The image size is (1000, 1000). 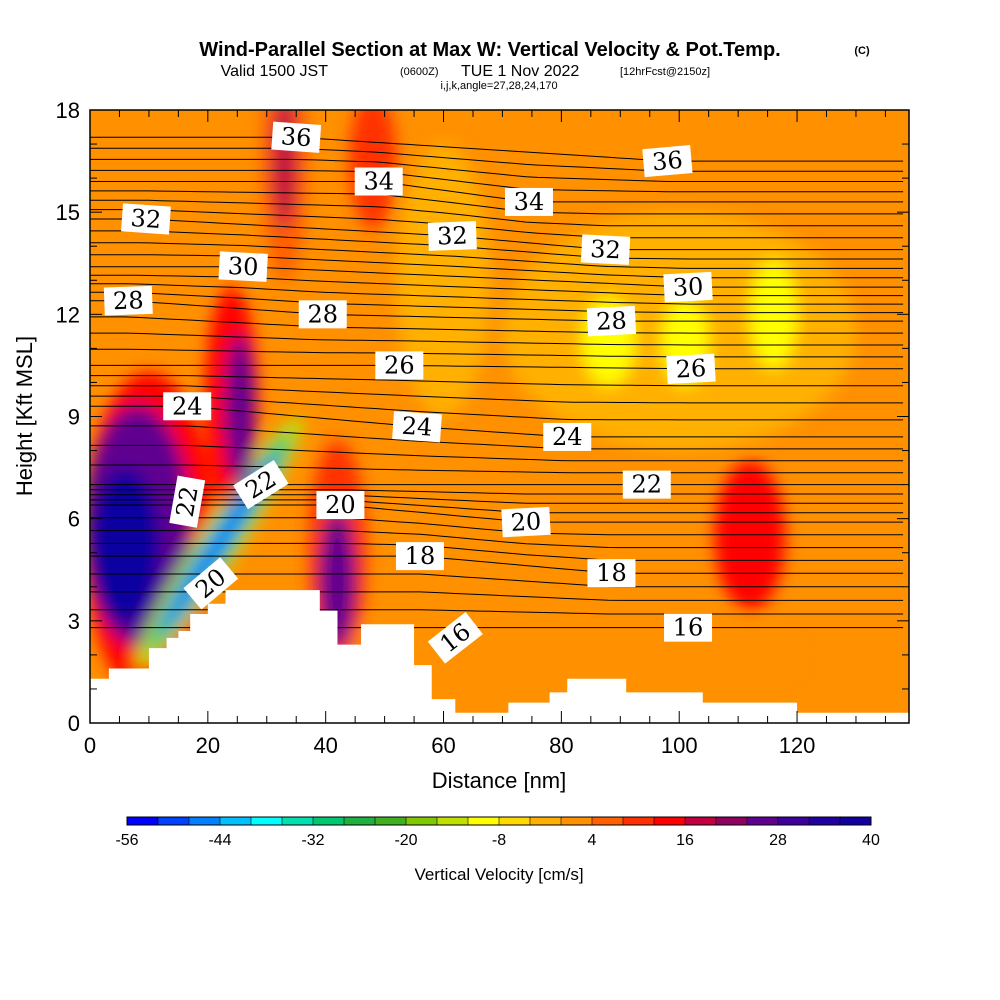 I want to click on terrain, so click(x=499, y=656).